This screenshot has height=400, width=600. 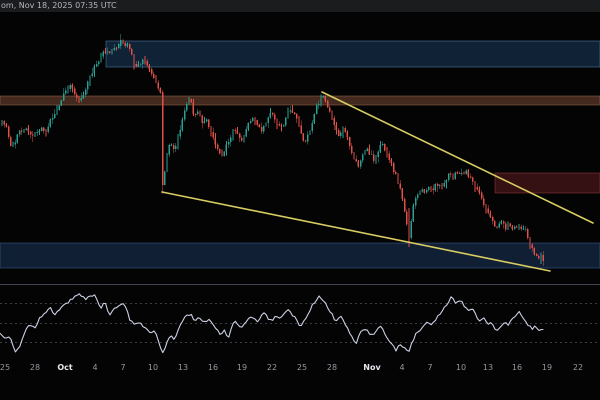 I want to click on timestamp-label: om, Nov 18, 2025 07:35 UTC, so click(x=59, y=5).